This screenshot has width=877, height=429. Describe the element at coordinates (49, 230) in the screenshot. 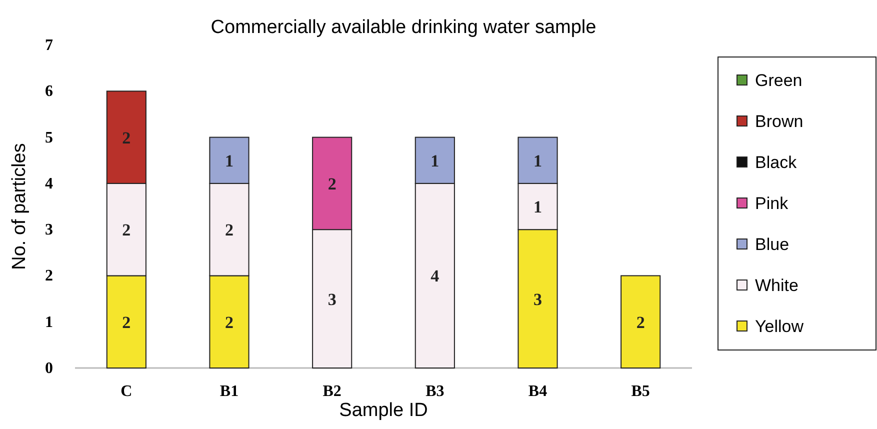

I see `y-tick-label: 3` at that location.